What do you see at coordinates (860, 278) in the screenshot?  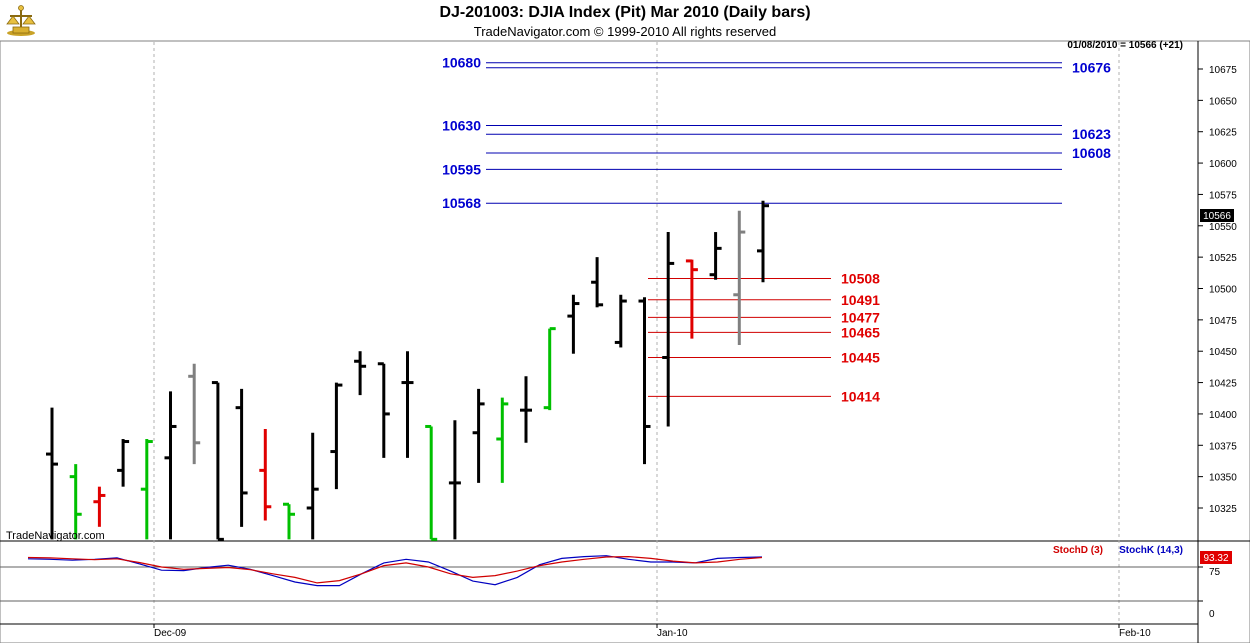 I see `support-label: 10508` at bounding box center [860, 278].